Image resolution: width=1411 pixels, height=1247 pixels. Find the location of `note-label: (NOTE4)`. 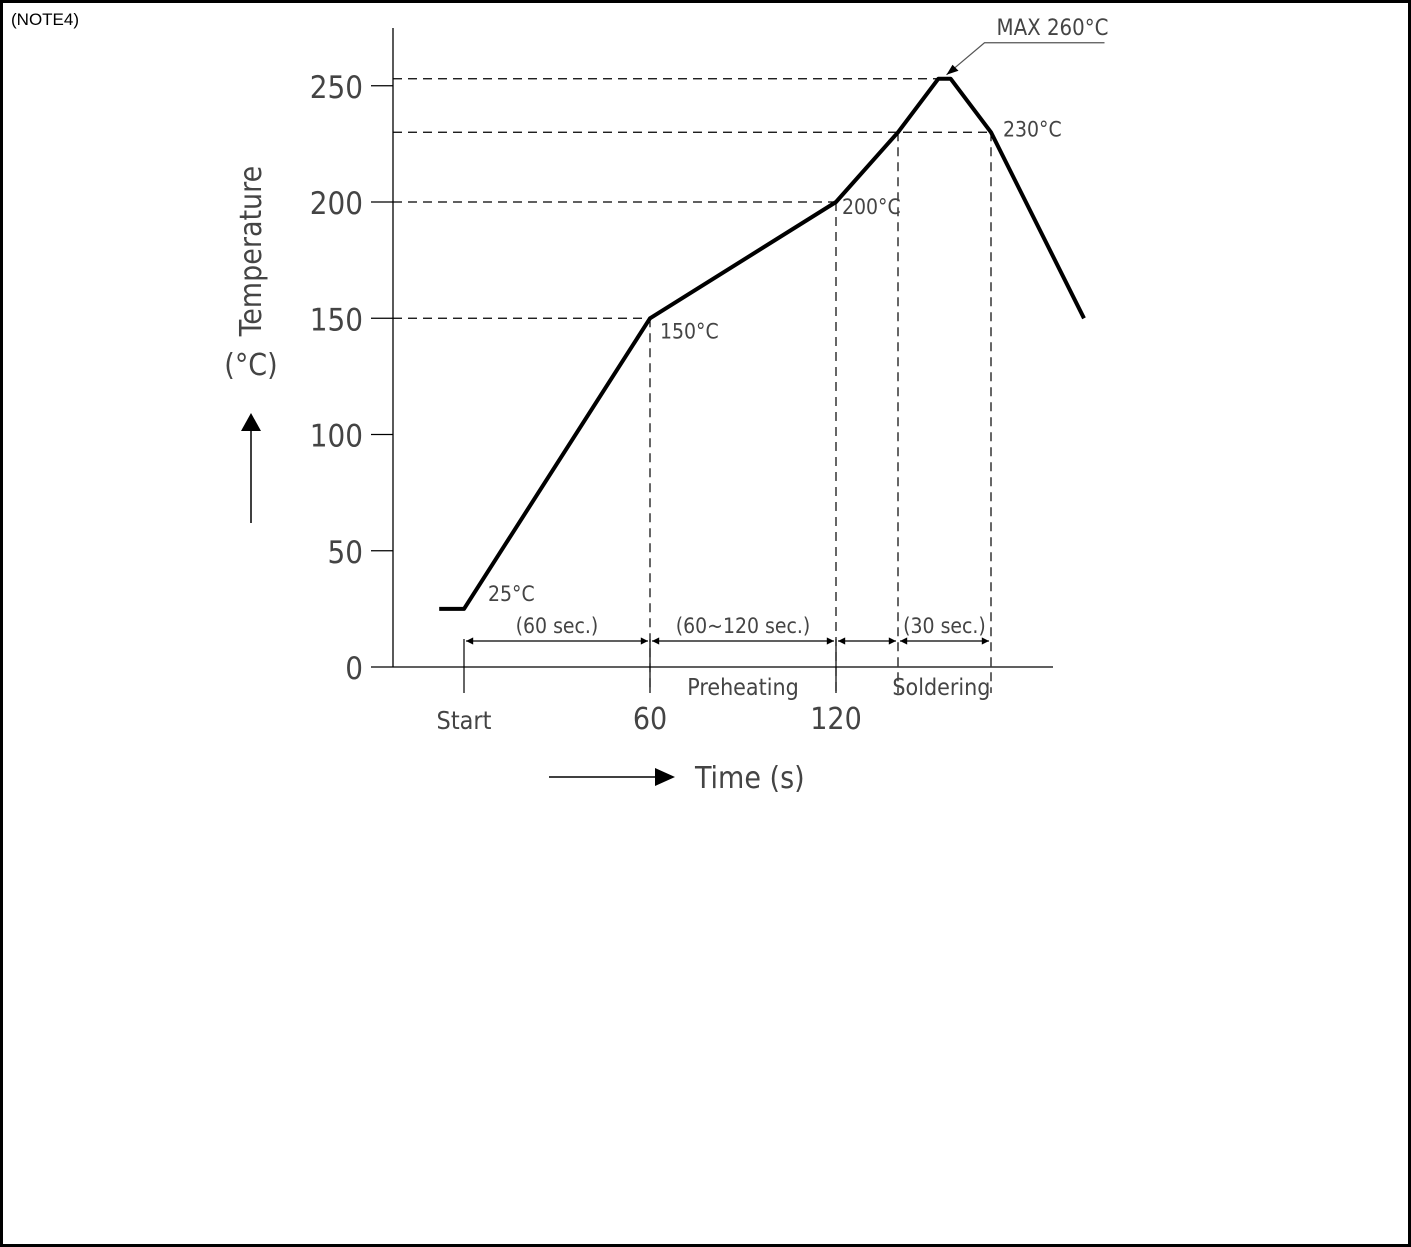

note-label: (NOTE4) is located at coordinates (45, 19).